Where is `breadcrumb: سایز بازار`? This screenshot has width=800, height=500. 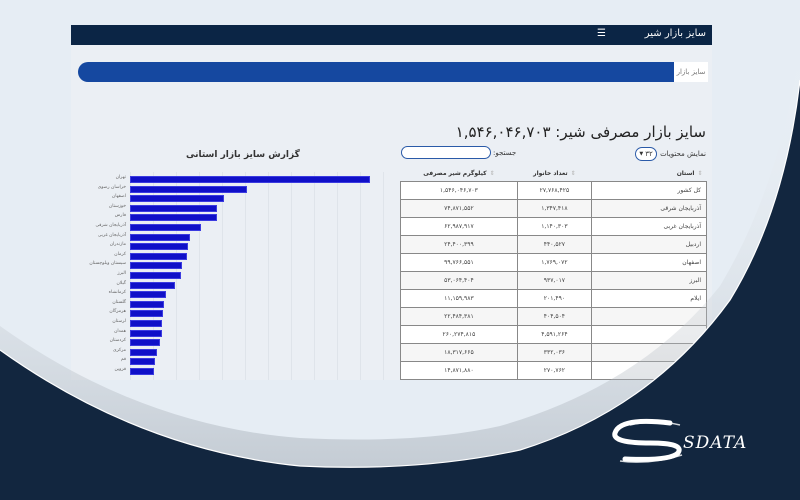
breadcrumb: سایز بازار is located at coordinates (691, 72).